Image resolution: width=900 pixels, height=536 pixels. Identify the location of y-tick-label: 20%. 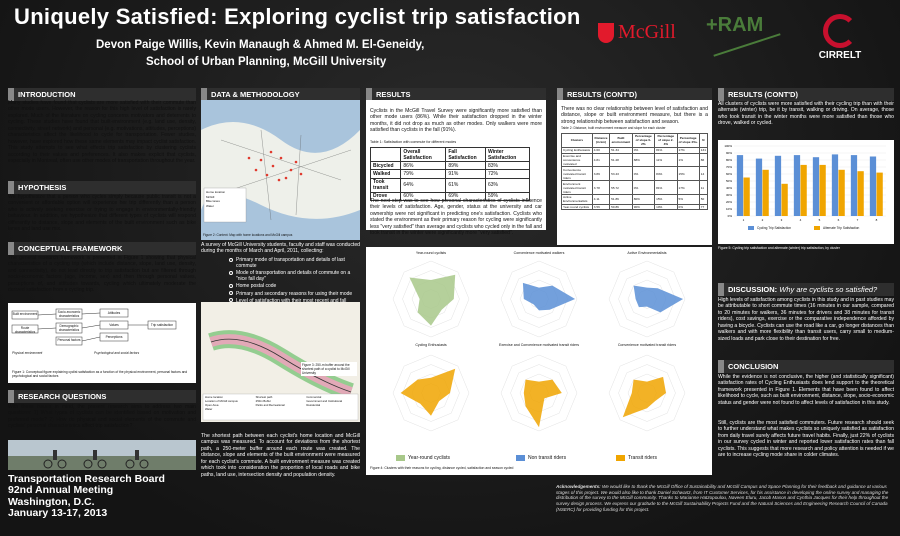
(729, 202).